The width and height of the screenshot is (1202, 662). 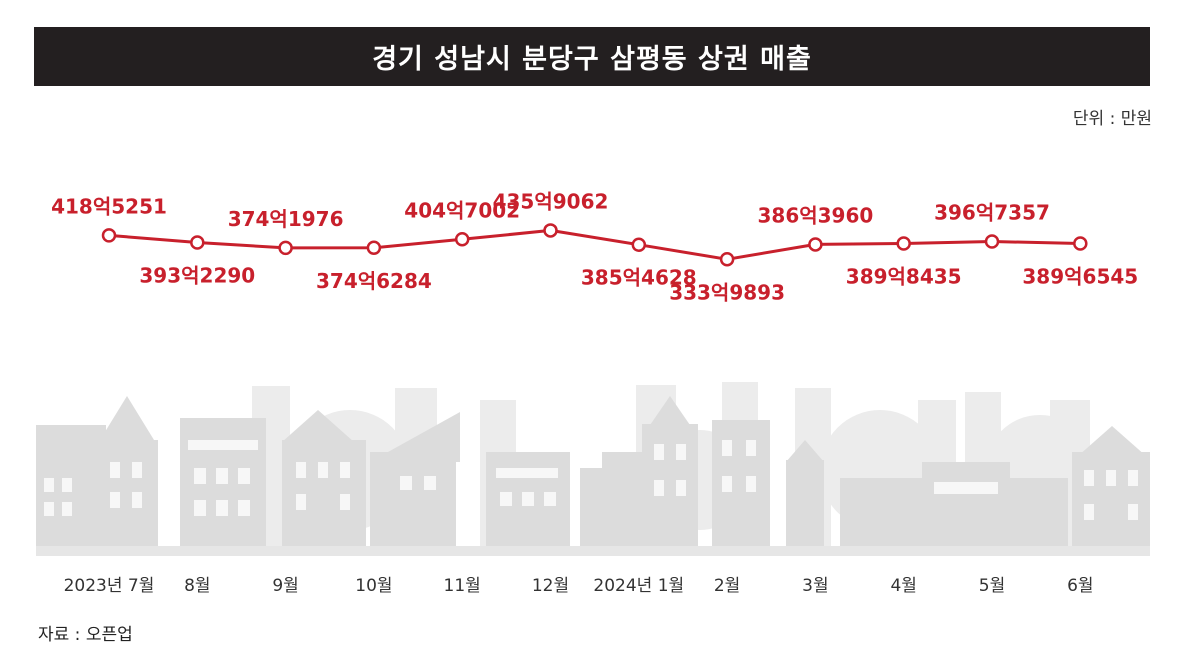 What do you see at coordinates (374, 281) in the screenshot?
I see `data-label: 374억6284` at bounding box center [374, 281].